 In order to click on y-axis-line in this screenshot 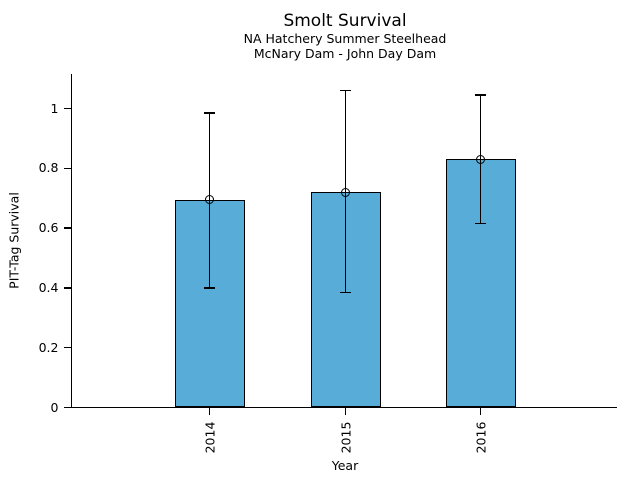, I will do `click(71, 241)`.